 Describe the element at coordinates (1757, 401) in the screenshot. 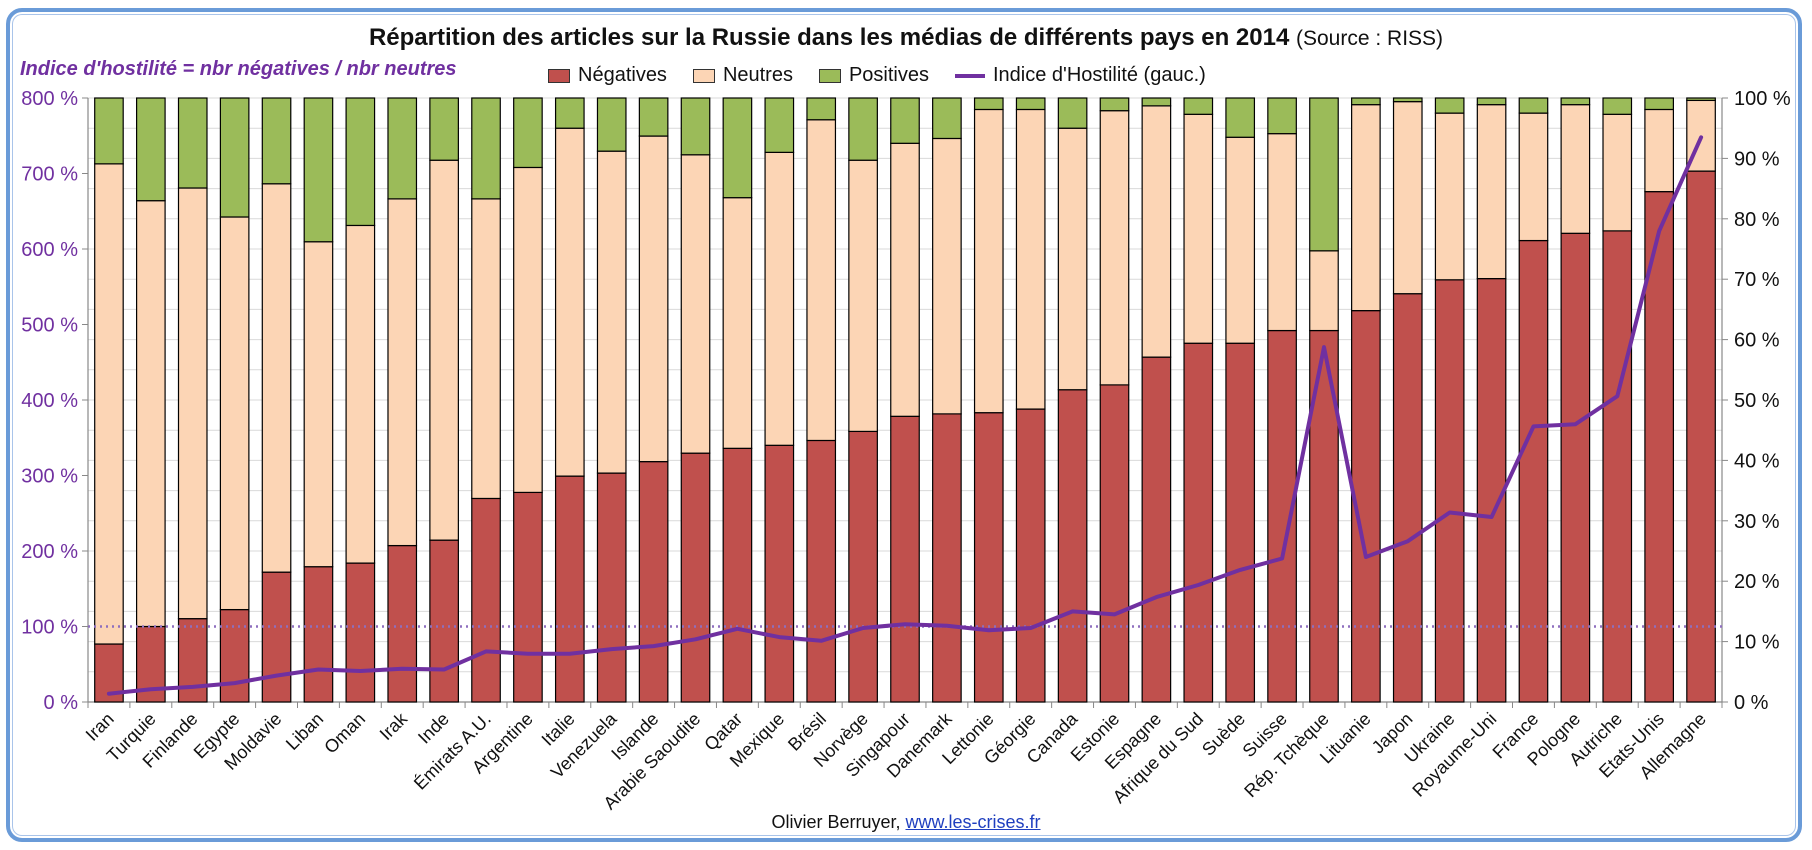

I see `right-tick-label: 50 %` at that location.